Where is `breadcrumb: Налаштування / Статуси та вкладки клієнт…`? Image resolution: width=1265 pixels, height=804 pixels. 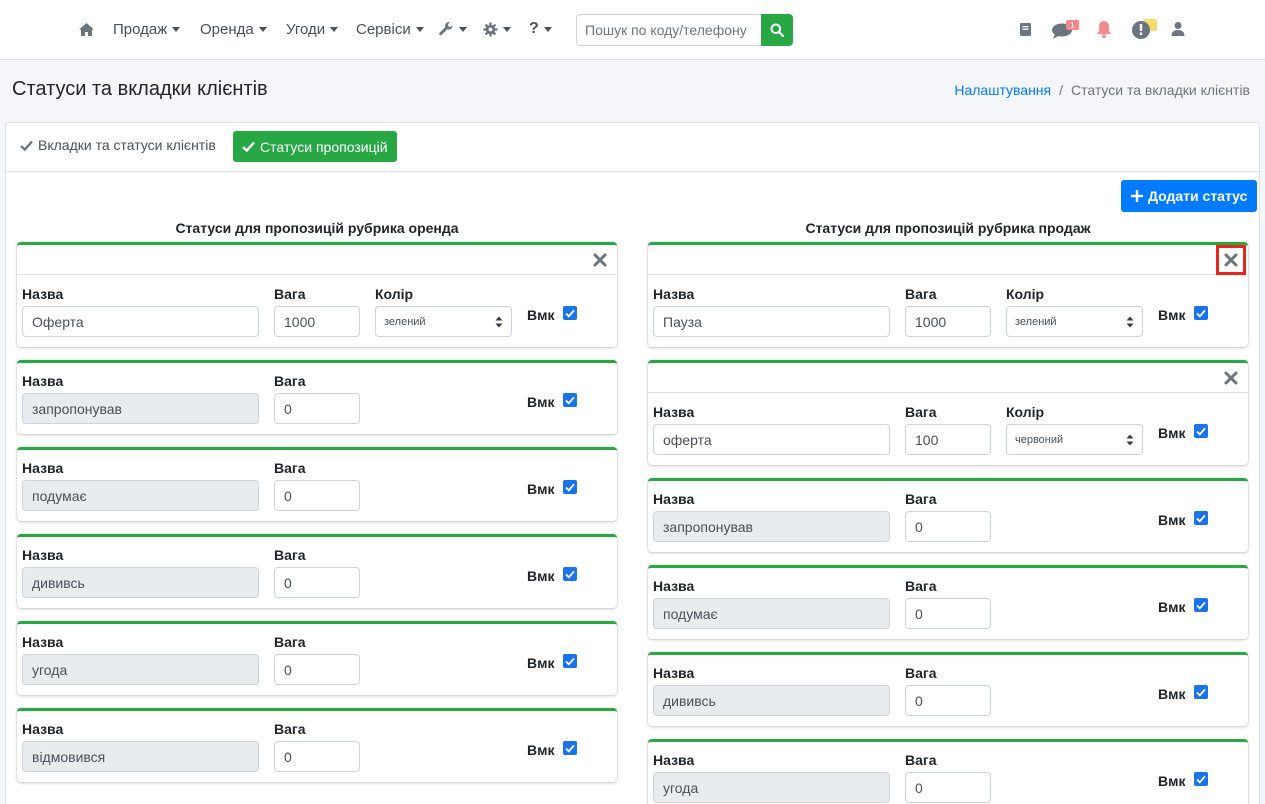
breadcrumb: Налаштування / Статуси та вкладки клієнт… is located at coordinates (1102, 90).